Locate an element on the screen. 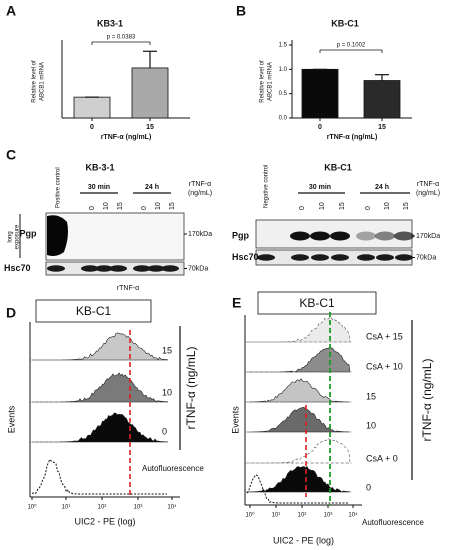 The height and width of the screenshot is (550, 452). annotation: p = 0.1002 is located at coordinates (351, 46).